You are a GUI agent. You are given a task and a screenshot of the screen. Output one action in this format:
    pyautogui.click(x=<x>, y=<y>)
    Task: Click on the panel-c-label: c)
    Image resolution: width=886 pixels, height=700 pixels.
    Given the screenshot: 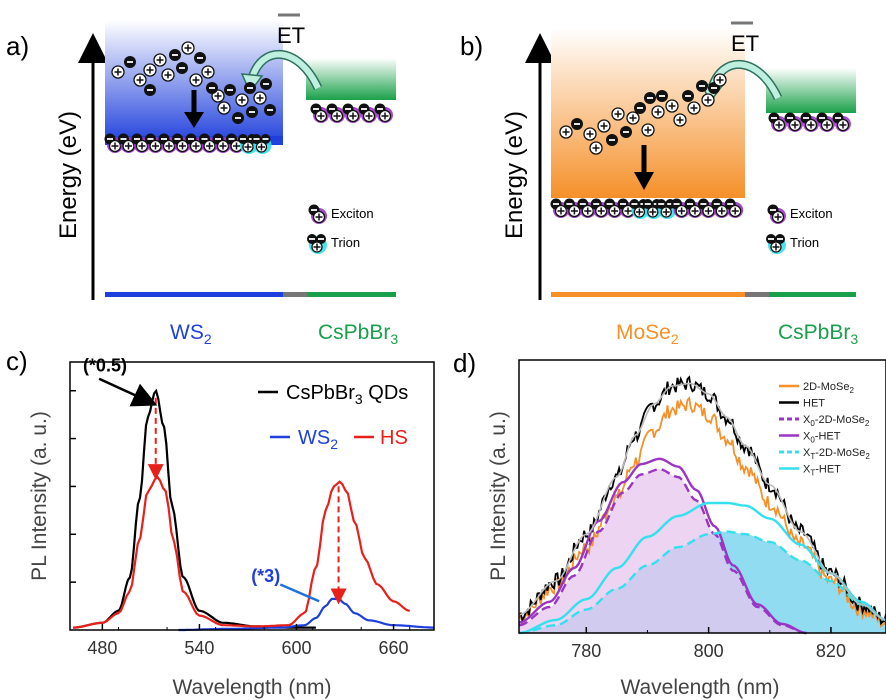 What is the action you would take?
    pyautogui.click(x=17, y=361)
    